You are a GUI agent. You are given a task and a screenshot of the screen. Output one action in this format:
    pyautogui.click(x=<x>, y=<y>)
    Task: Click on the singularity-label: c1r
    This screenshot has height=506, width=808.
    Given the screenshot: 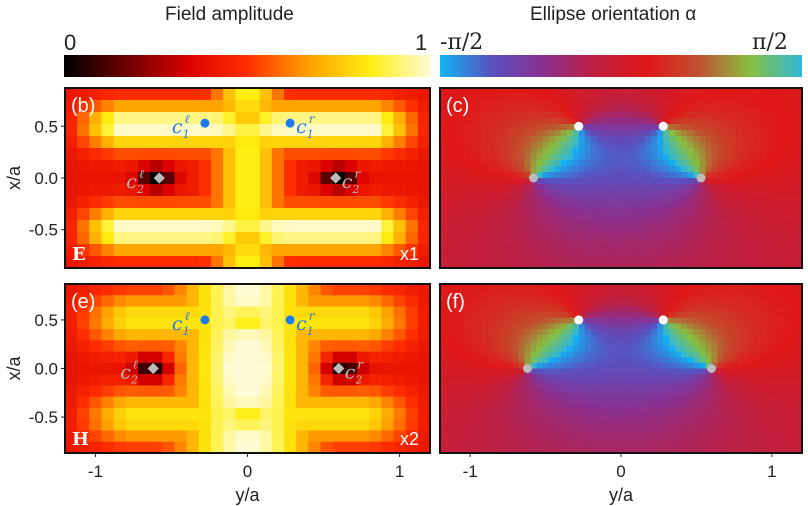 What is the action you would take?
    pyautogui.click(x=306, y=323)
    